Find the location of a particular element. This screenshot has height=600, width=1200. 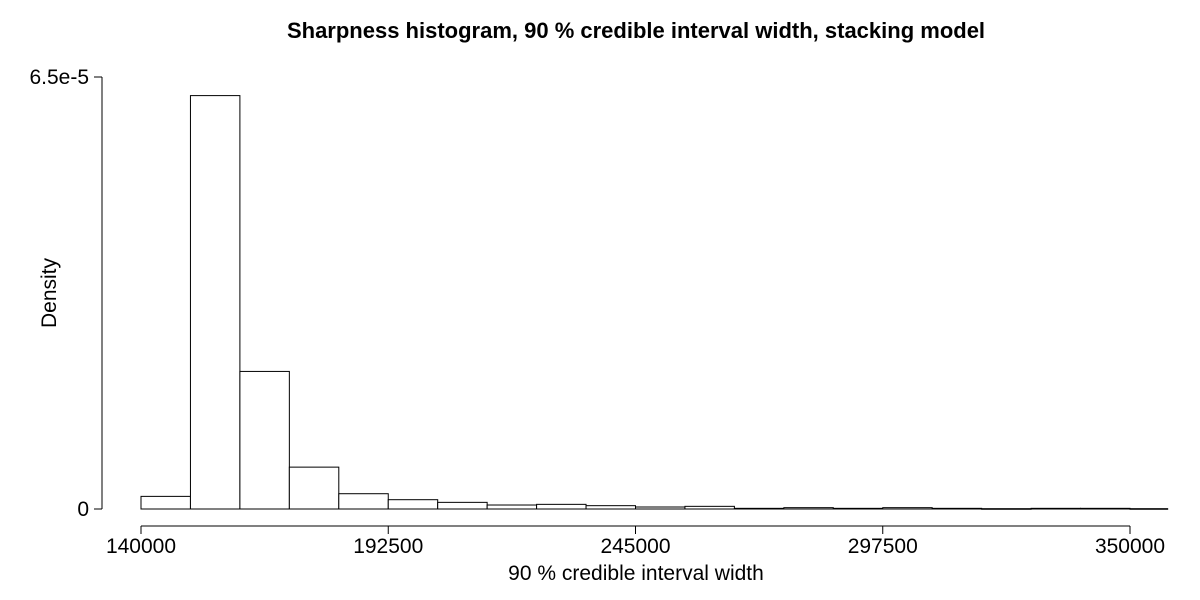

x-tick-label-4: 350000 is located at coordinates (1130, 546).